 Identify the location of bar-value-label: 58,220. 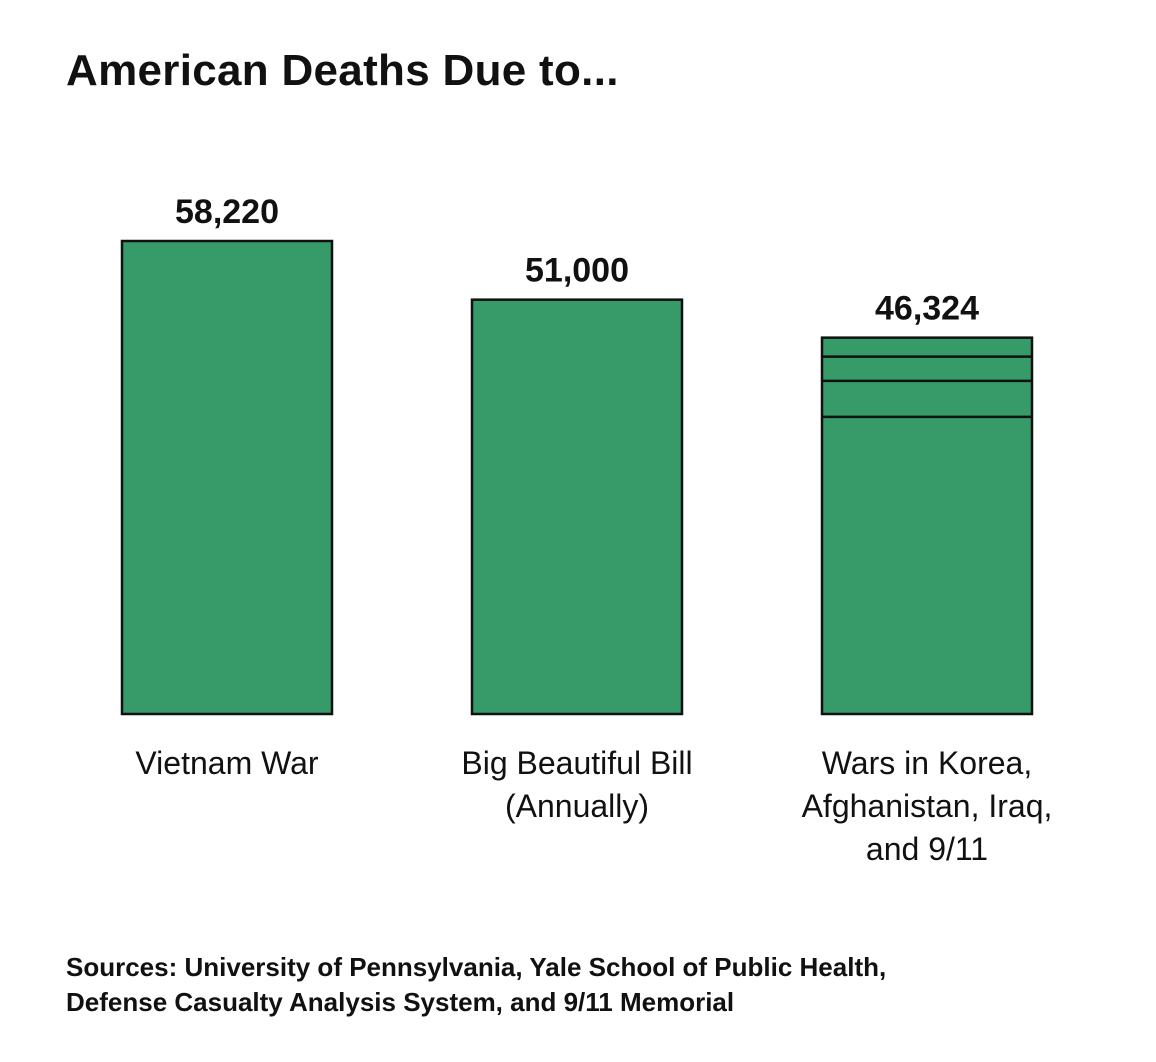
(227, 212).